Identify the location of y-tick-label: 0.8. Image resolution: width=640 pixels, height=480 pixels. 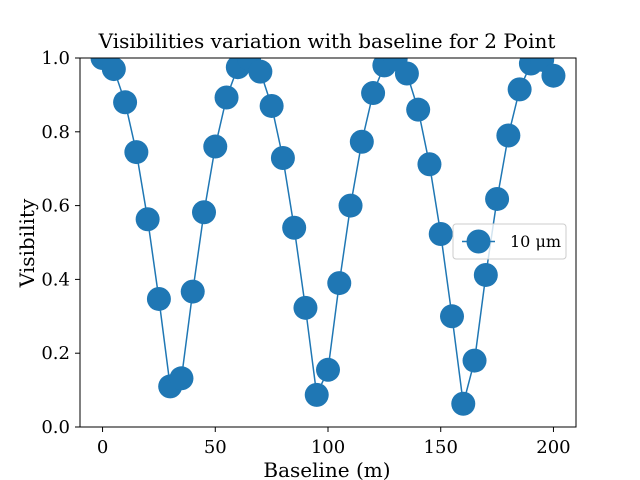
(55, 132).